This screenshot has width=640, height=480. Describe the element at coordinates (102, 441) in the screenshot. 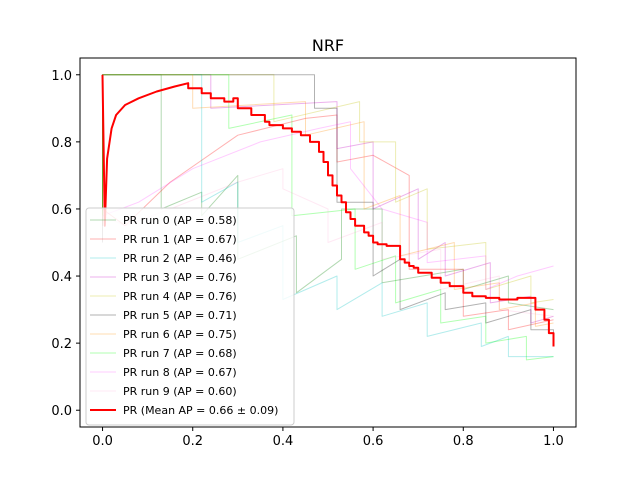

I see `x-tick-label: 0.0` at that location.